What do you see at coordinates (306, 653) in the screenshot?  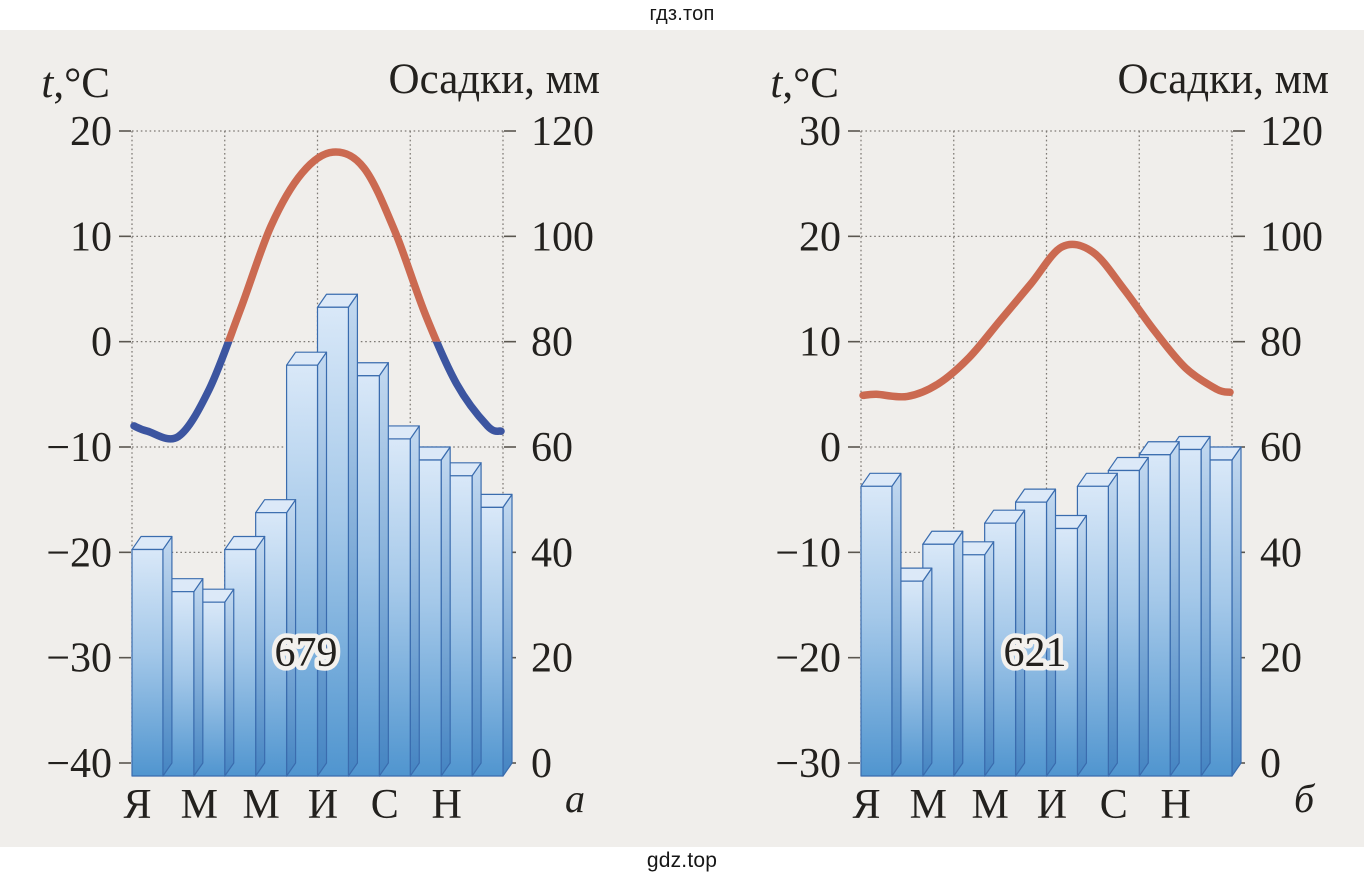 I see `annual-precip-total: 679` at bounding box center [306, 653].